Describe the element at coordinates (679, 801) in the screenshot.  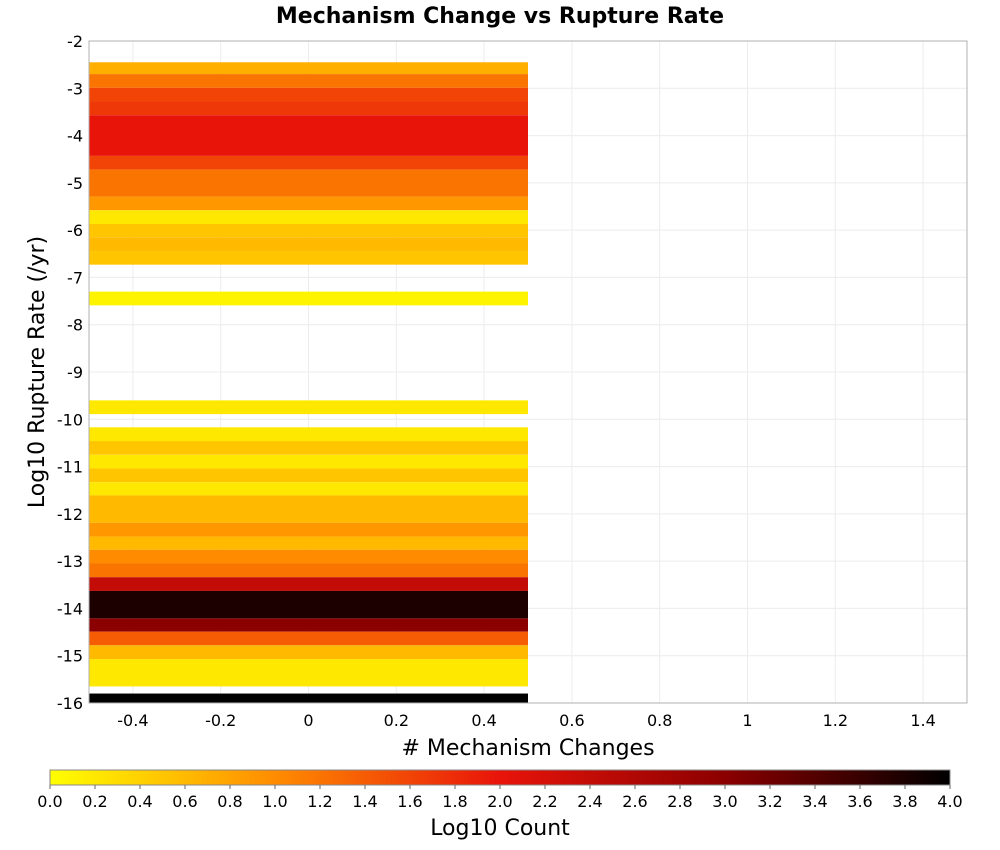
I see `colorbar-tick-label: 2.8` at that location.